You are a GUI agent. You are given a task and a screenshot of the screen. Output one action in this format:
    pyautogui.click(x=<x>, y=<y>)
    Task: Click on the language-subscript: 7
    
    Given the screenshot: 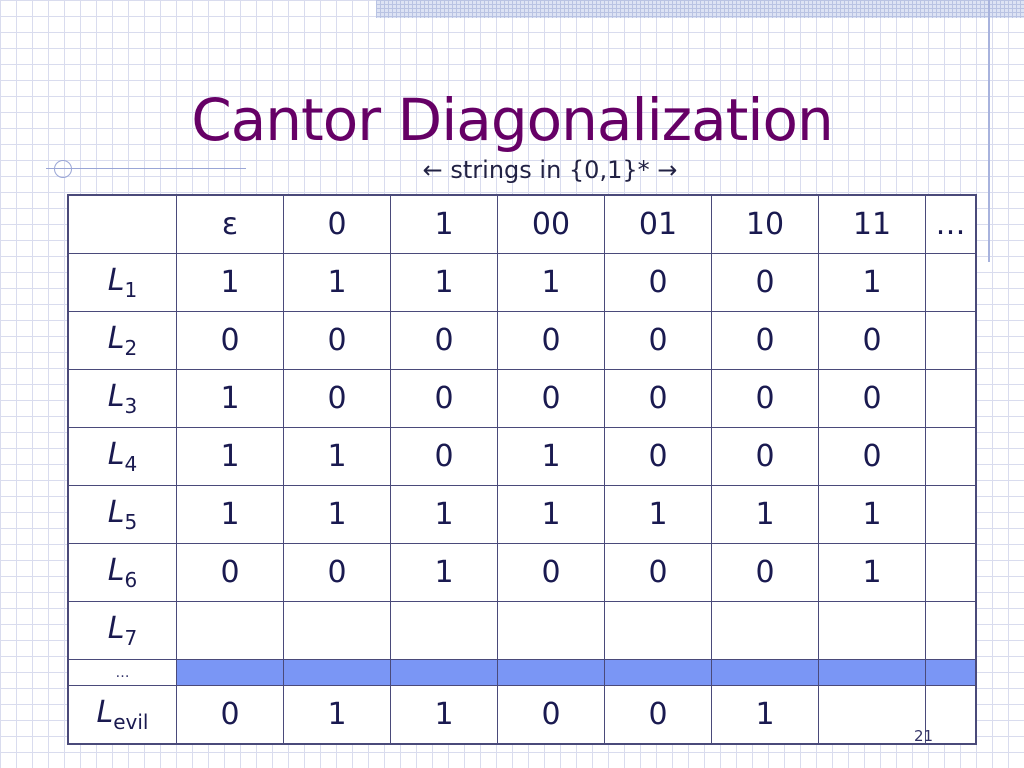 What is the action you would take?
    pyautogui.click(x=131, y=638)
    